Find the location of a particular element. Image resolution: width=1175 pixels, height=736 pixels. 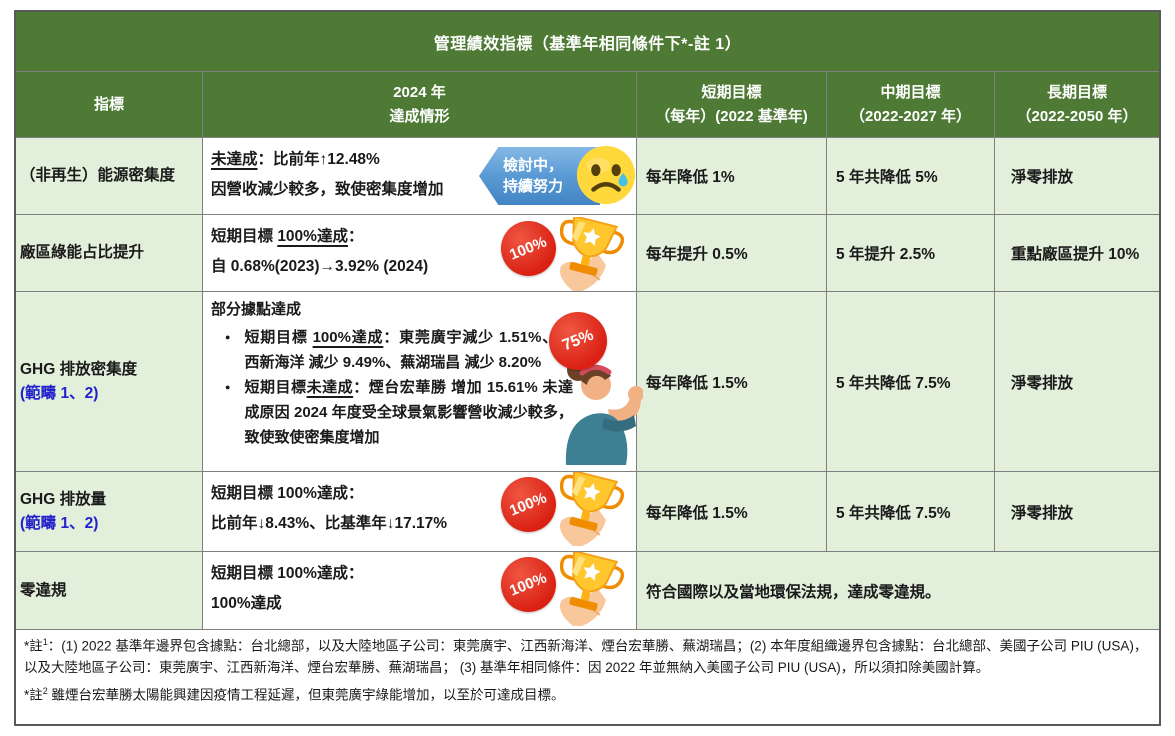

status-line1: 未達成：比前年↑12.48% is located at coordinates (419, 160).